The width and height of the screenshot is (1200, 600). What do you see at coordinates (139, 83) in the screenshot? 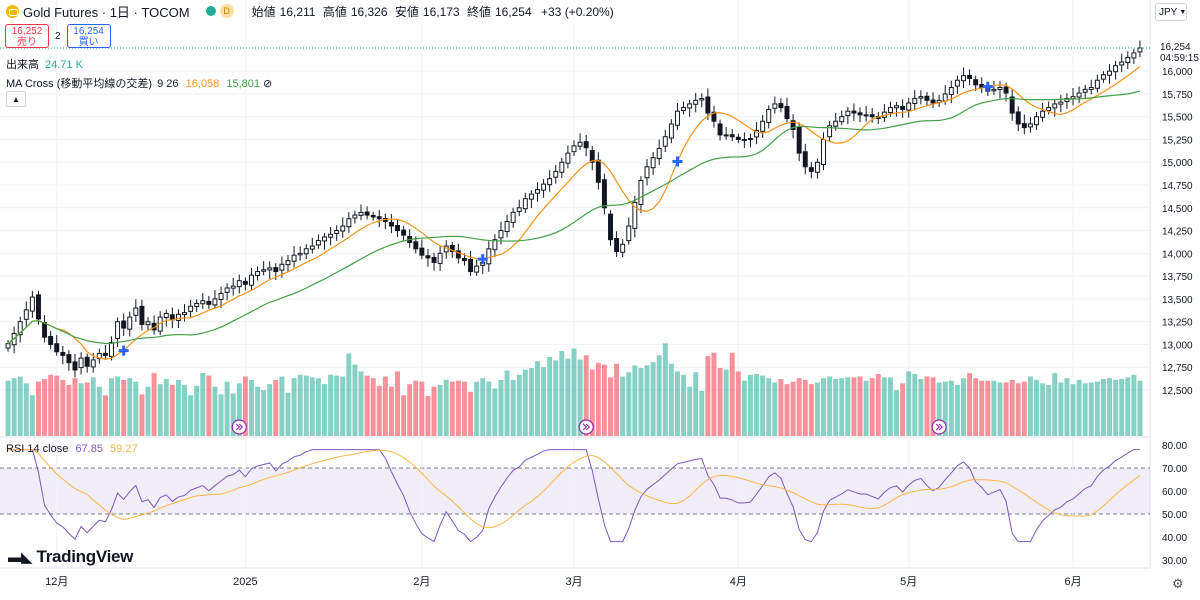
I see `ma-cross-legend: MA Cross (移動平均線の交差) 9 26 16,058 15,801 ⊘` at bounding box center [139, 83].